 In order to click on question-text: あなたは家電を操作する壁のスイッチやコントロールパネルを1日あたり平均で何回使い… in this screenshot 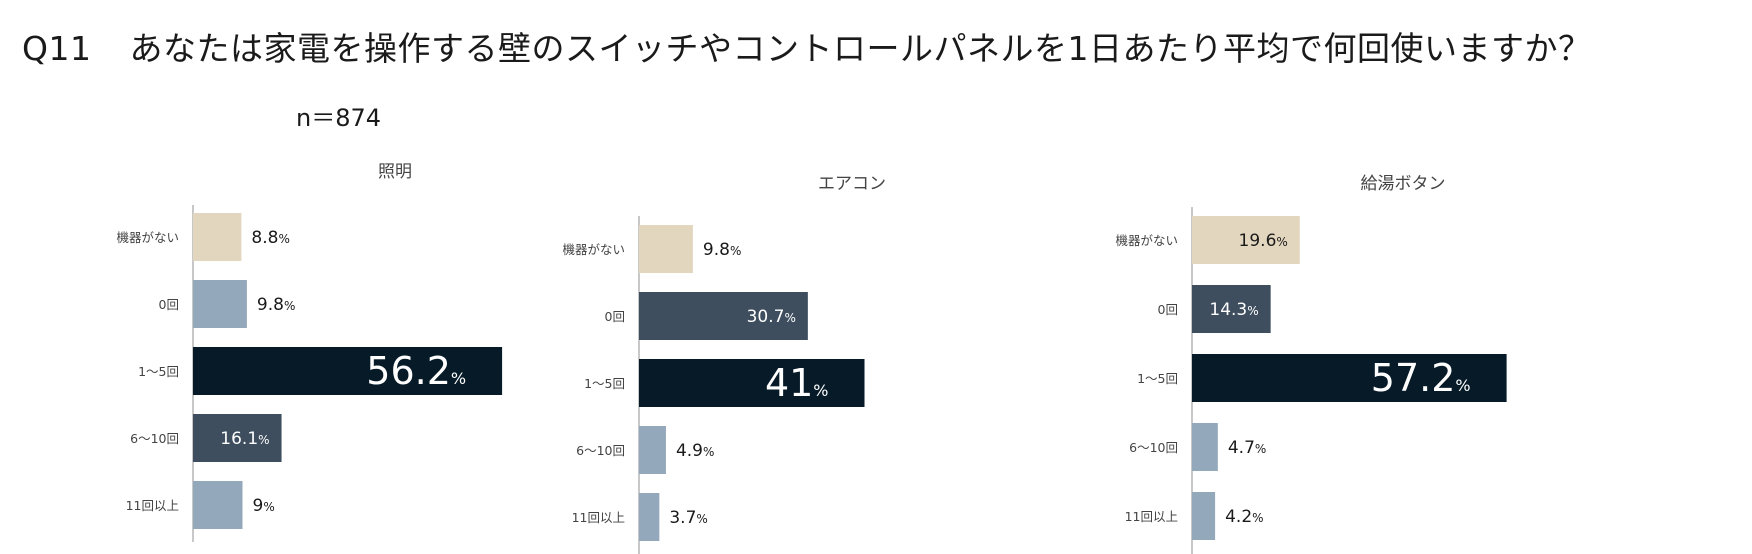, I will do `click(860, 48)`.